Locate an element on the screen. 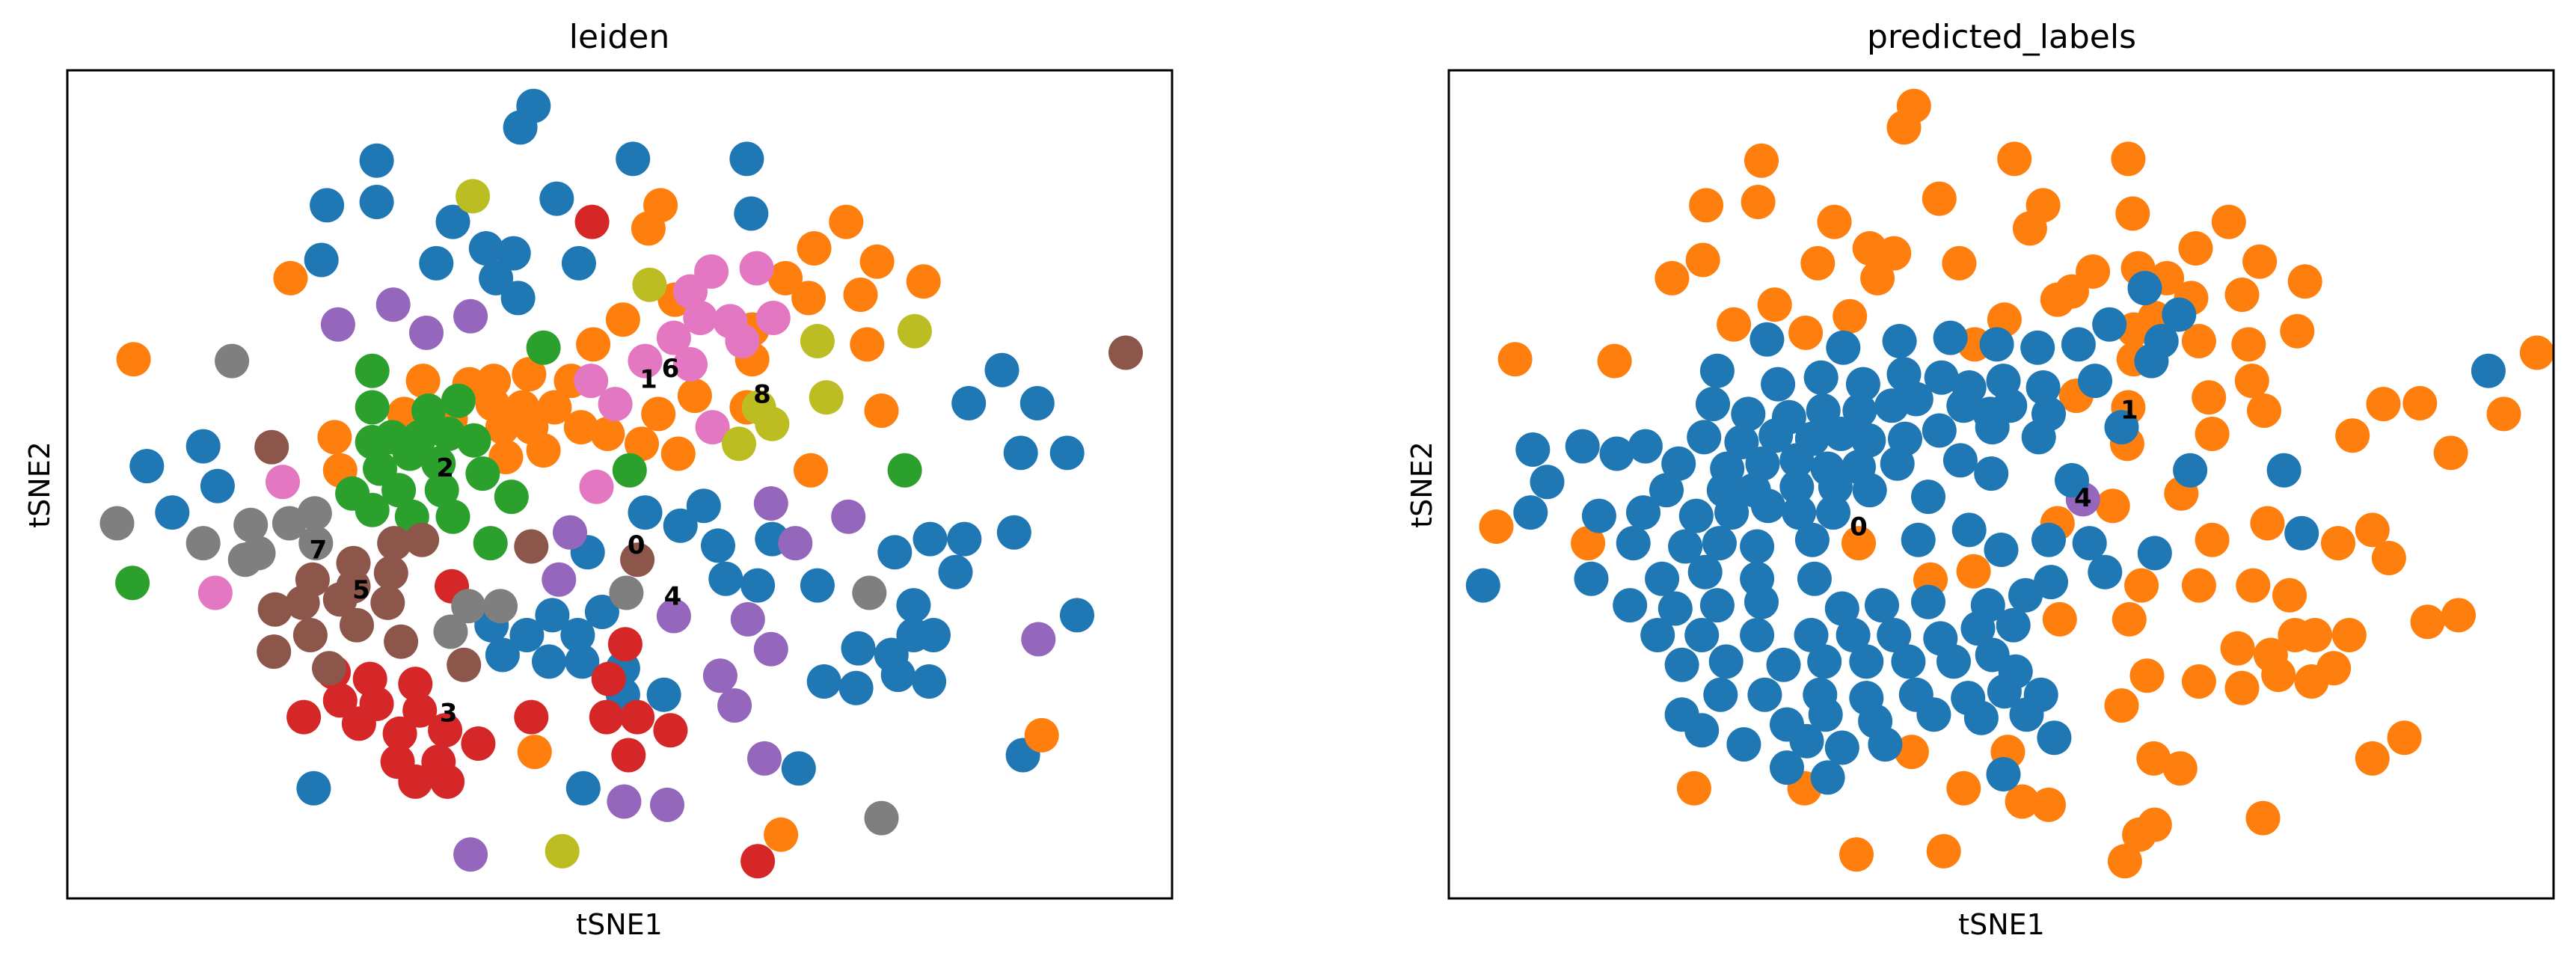 The image size is (2576, 965). predicted-labels-x-axis-label: tSNE1 is located at coordinates (2001, 925).